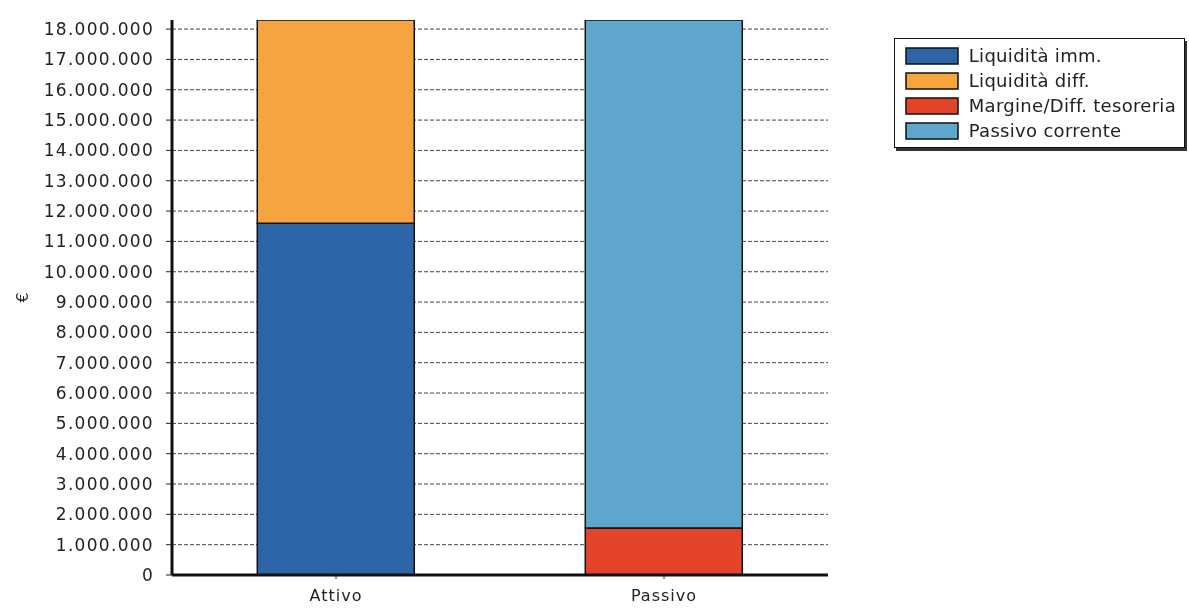  I want to click on y-tick-label: 4.000.000, so click(104, 453).